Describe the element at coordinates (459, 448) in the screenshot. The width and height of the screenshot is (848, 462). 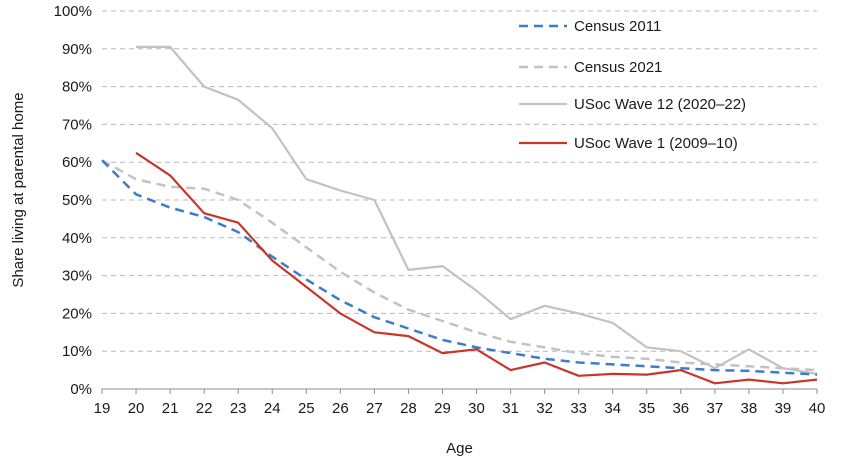
I see `x-axis-title: Age` at that location.